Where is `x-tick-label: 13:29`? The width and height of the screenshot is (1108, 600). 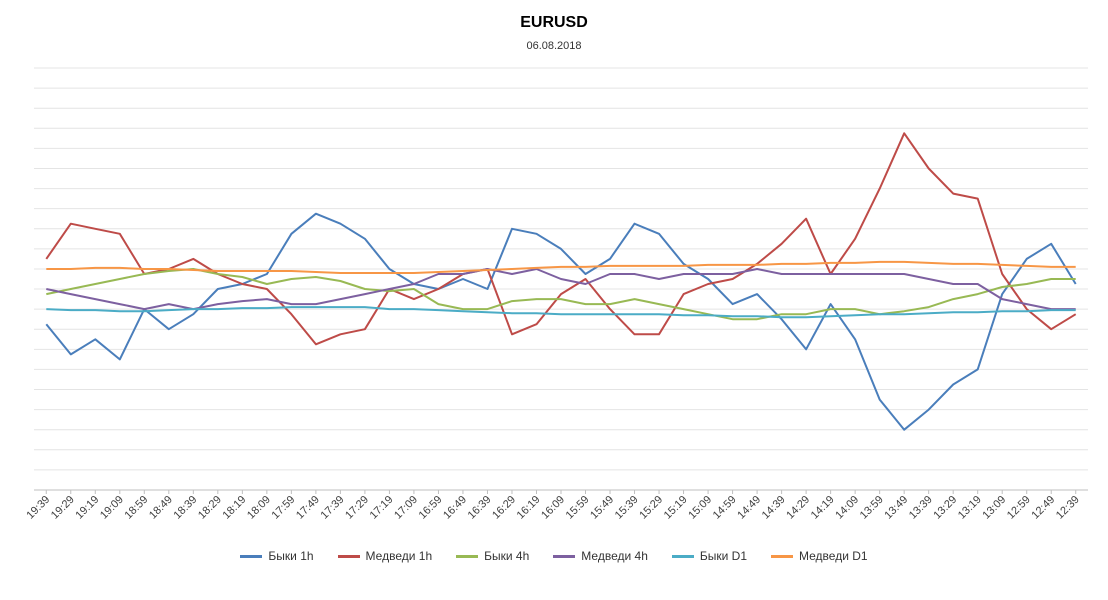 x-tick-label: 13:29 is located at coordinates (945, 508).